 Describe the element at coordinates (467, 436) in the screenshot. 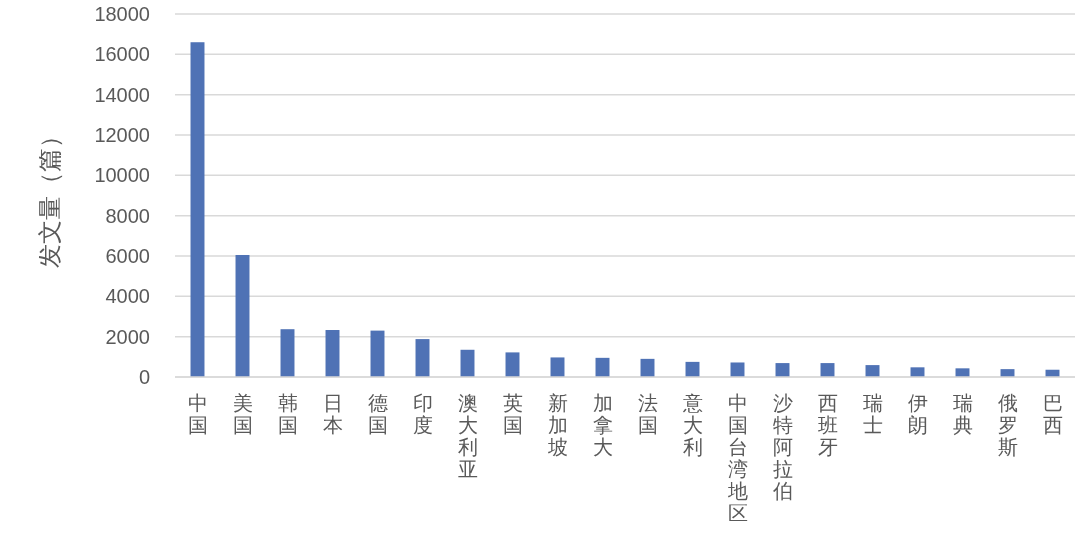

I see `x-tick-label: 澳大利亚` at that location.